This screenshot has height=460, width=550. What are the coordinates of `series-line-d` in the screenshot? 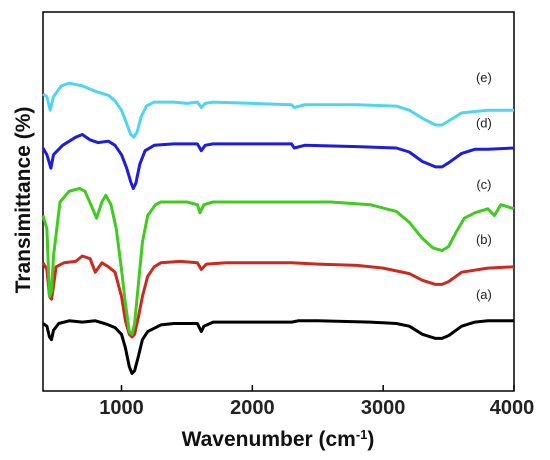 It's located at (278, 161).